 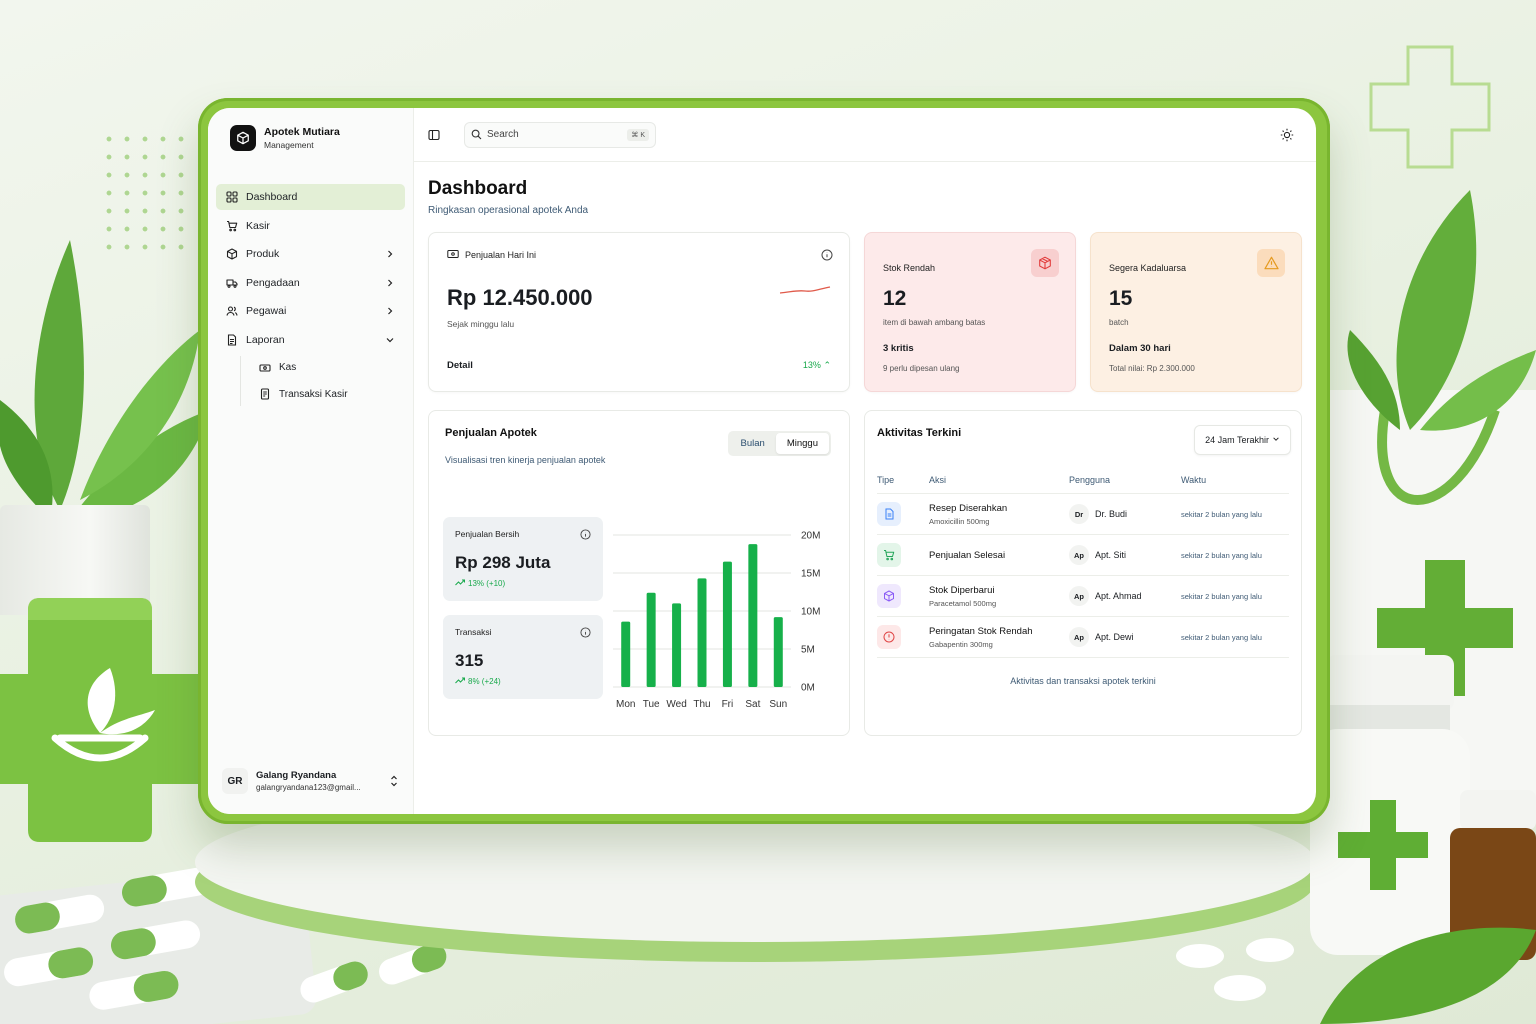 What do you see at coordinates (453, 255) in the screenshot?
I see `cash-icon` at bounding box center [453, 255].